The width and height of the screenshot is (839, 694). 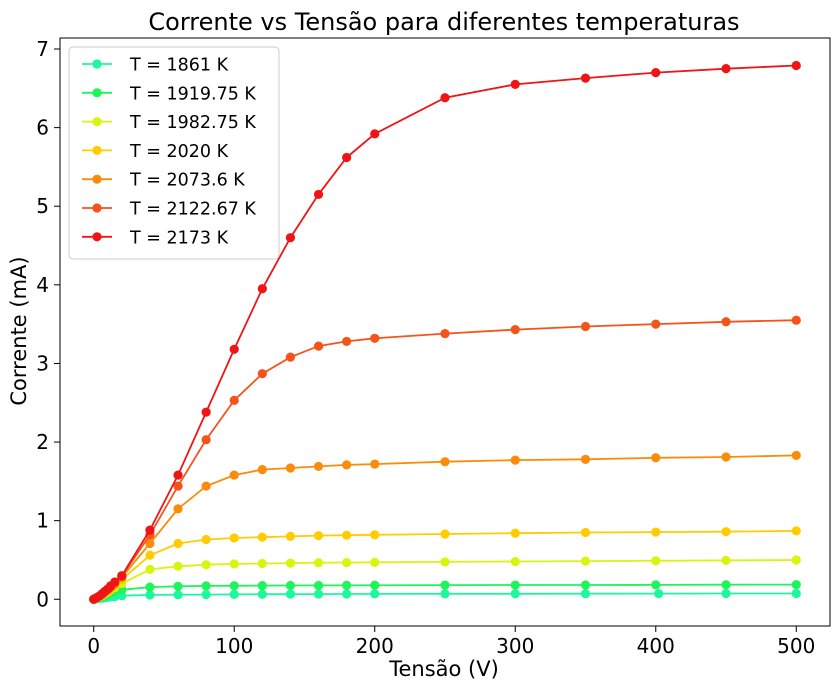 I want to click on y-tick-label: 5, so click(x=42, y=206).